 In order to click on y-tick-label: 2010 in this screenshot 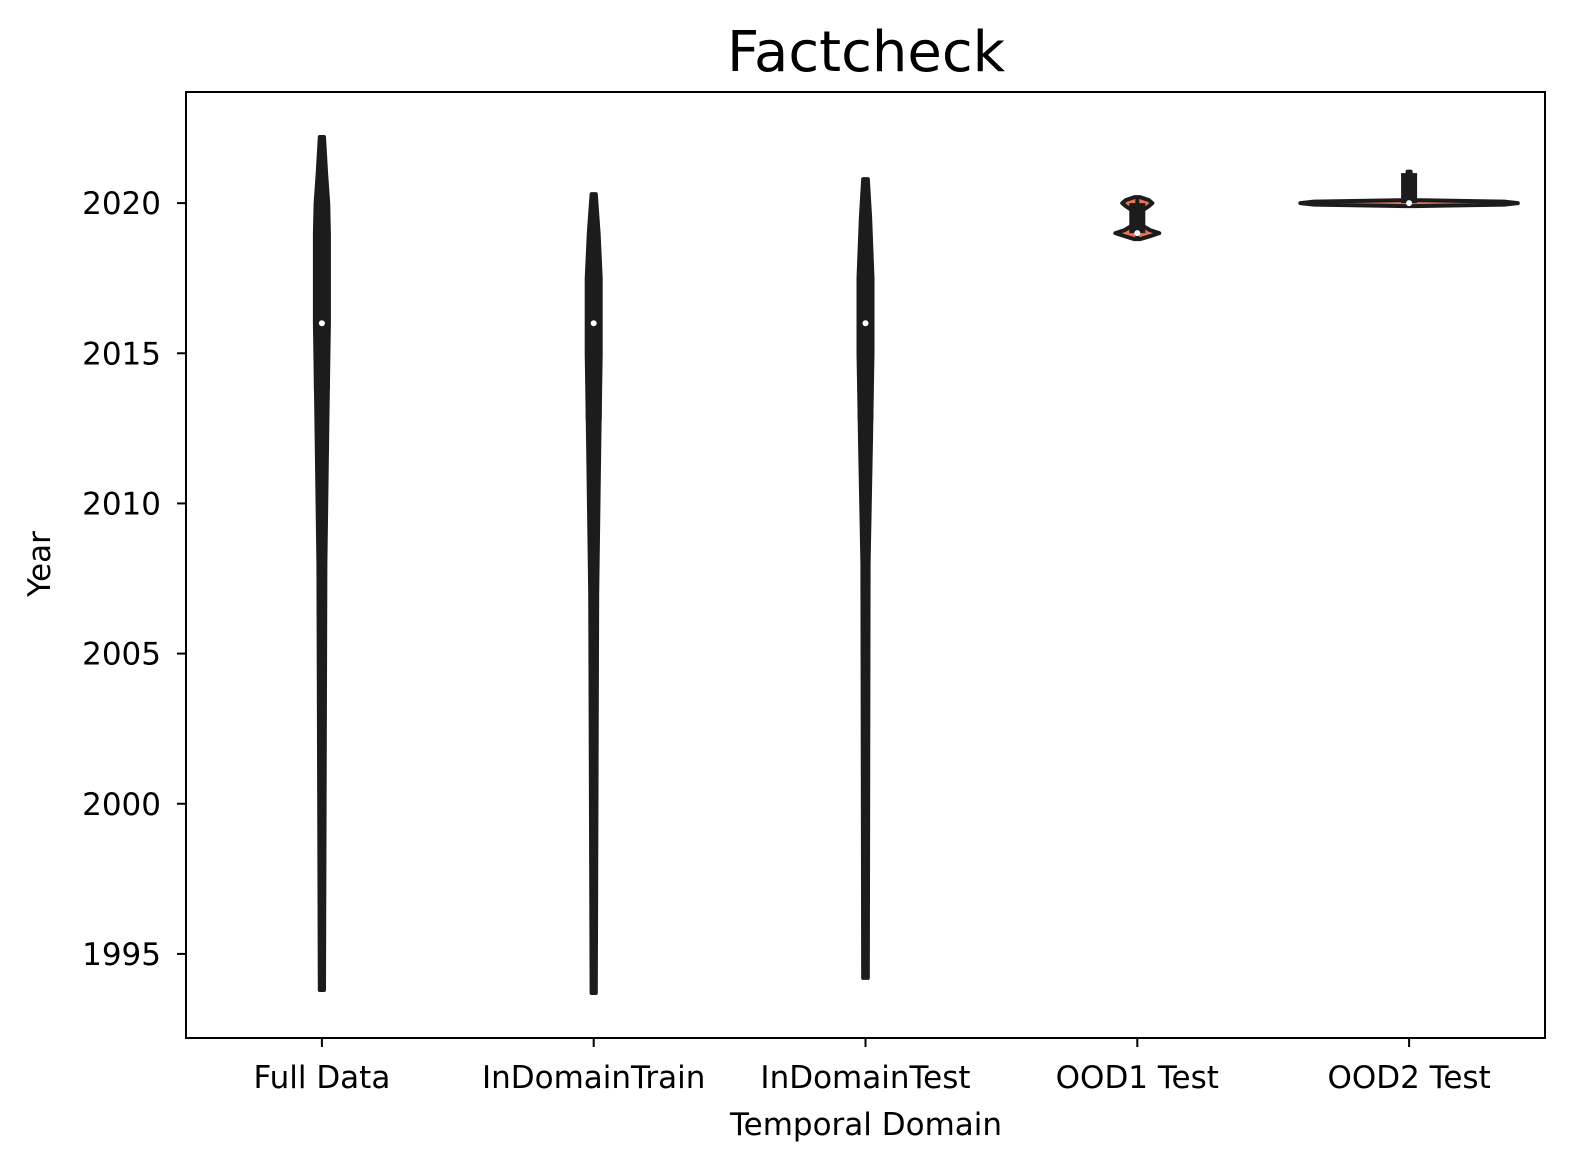, I will do `click(121, 504)`.